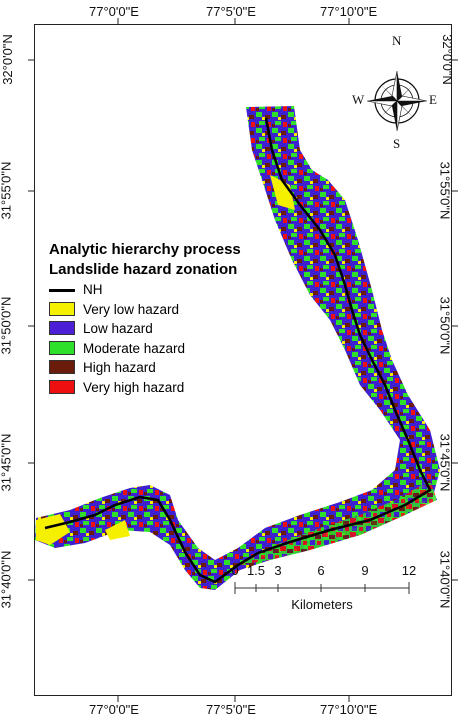 This screenshot has width=474, height=723. What do you see at coordinates (145, 290) in the screenshot?
I see `legend-row-nh: NH` at bounding box center [145, 290].